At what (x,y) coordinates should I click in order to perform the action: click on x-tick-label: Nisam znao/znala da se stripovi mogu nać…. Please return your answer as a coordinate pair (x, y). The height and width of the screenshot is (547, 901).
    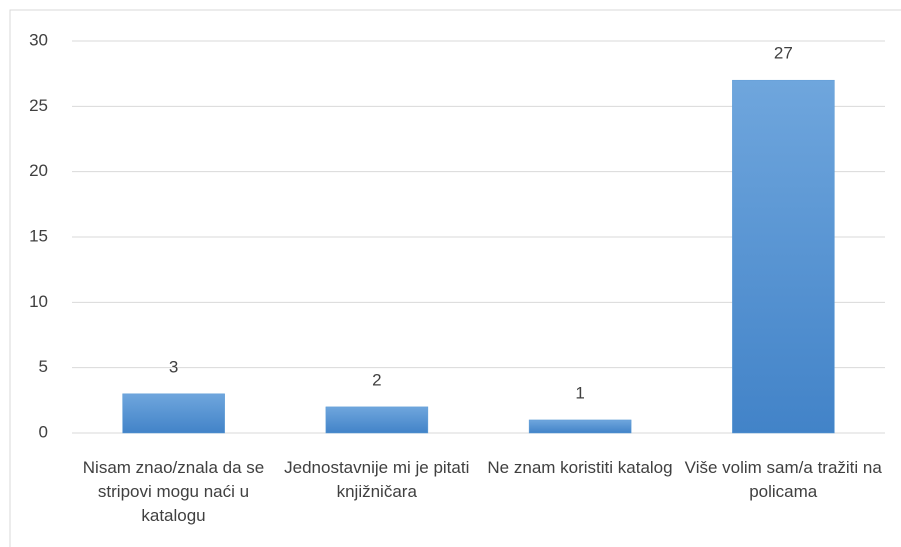
    Looking at the image, I should click on (173, 491).